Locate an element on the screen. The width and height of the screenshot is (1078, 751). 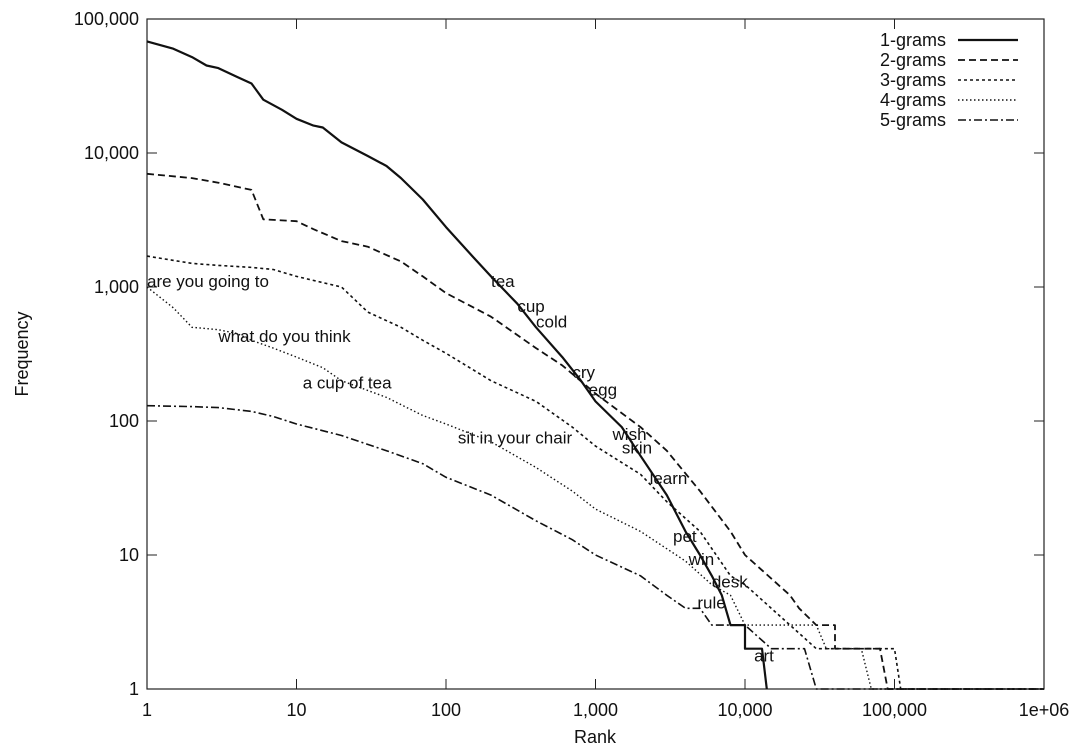
annotation-label: are you going to is located at coordinates (208, 281).